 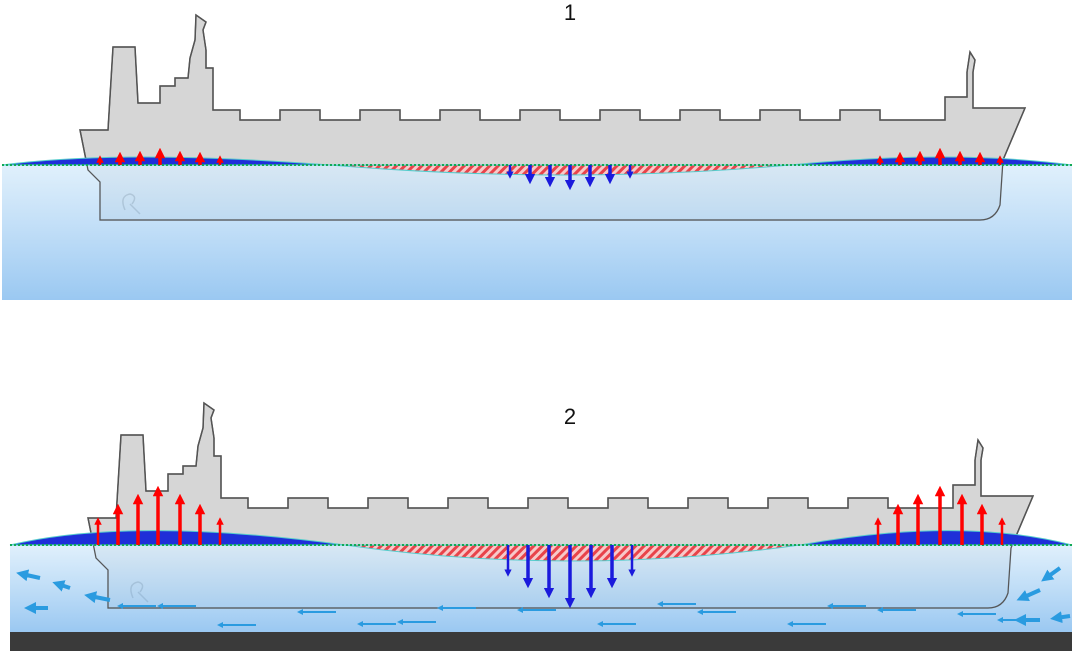 What do you see at coordinates (570, 416) in the screenshot?
I see `panel-label: 2` at bounding box center [570, 416].